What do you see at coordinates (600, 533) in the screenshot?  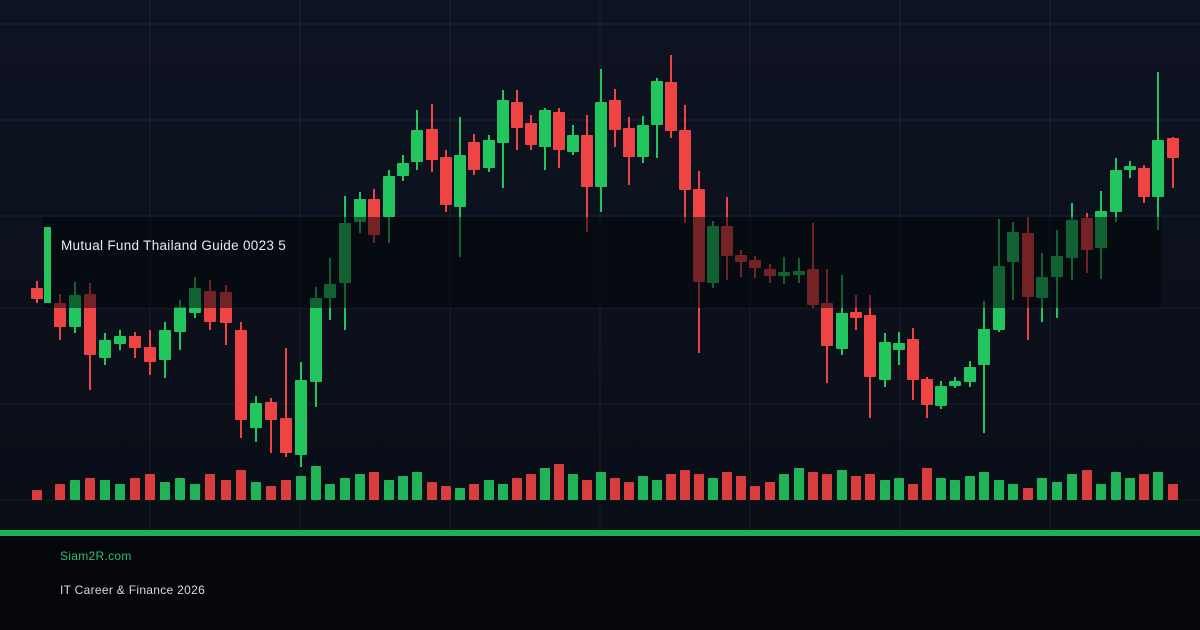 I see `footer-divider` at bounding box center [600, 533].